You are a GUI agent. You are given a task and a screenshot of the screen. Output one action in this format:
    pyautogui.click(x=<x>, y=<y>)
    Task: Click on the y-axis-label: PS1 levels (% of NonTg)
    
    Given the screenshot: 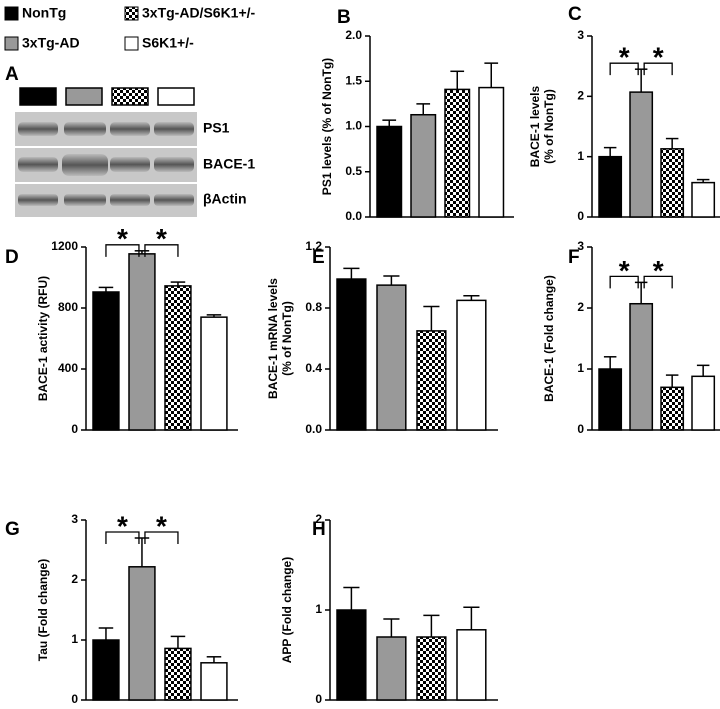 What is the action you would take?
    pyautogui.click(x=327, y=126)
    